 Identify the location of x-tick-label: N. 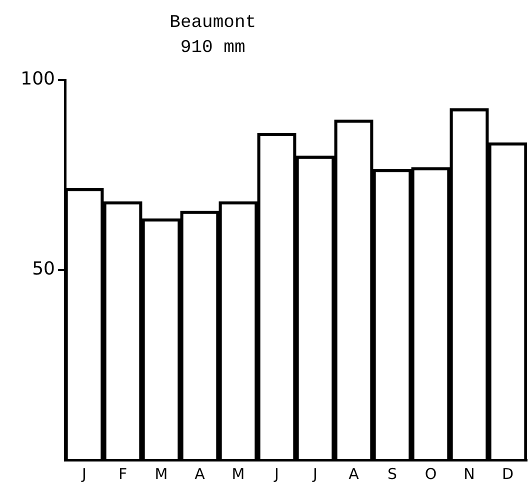
(469, 473).